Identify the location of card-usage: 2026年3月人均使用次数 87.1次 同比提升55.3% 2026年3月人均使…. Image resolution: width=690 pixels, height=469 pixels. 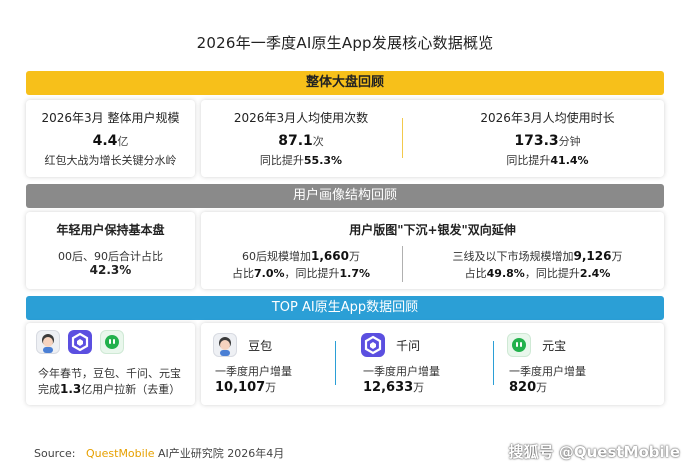
(432, 138).